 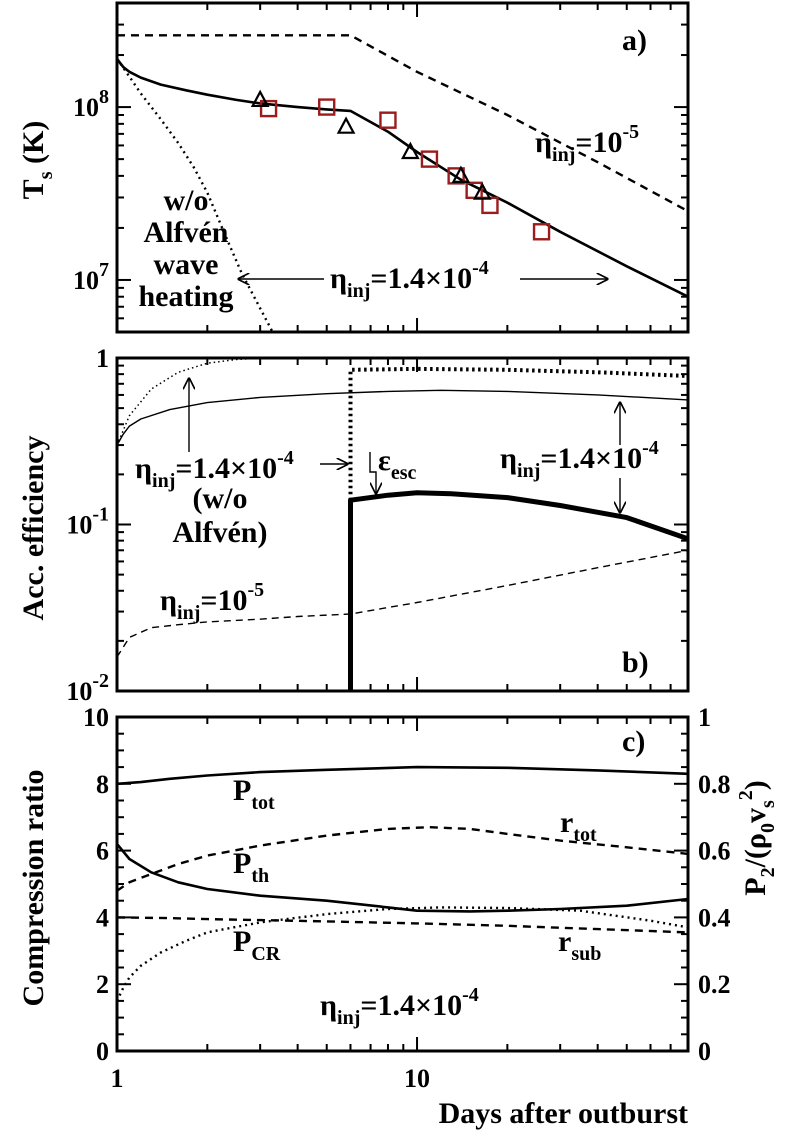 I want to click on panel-b-eps-arrow, so click(x=372, y=473).